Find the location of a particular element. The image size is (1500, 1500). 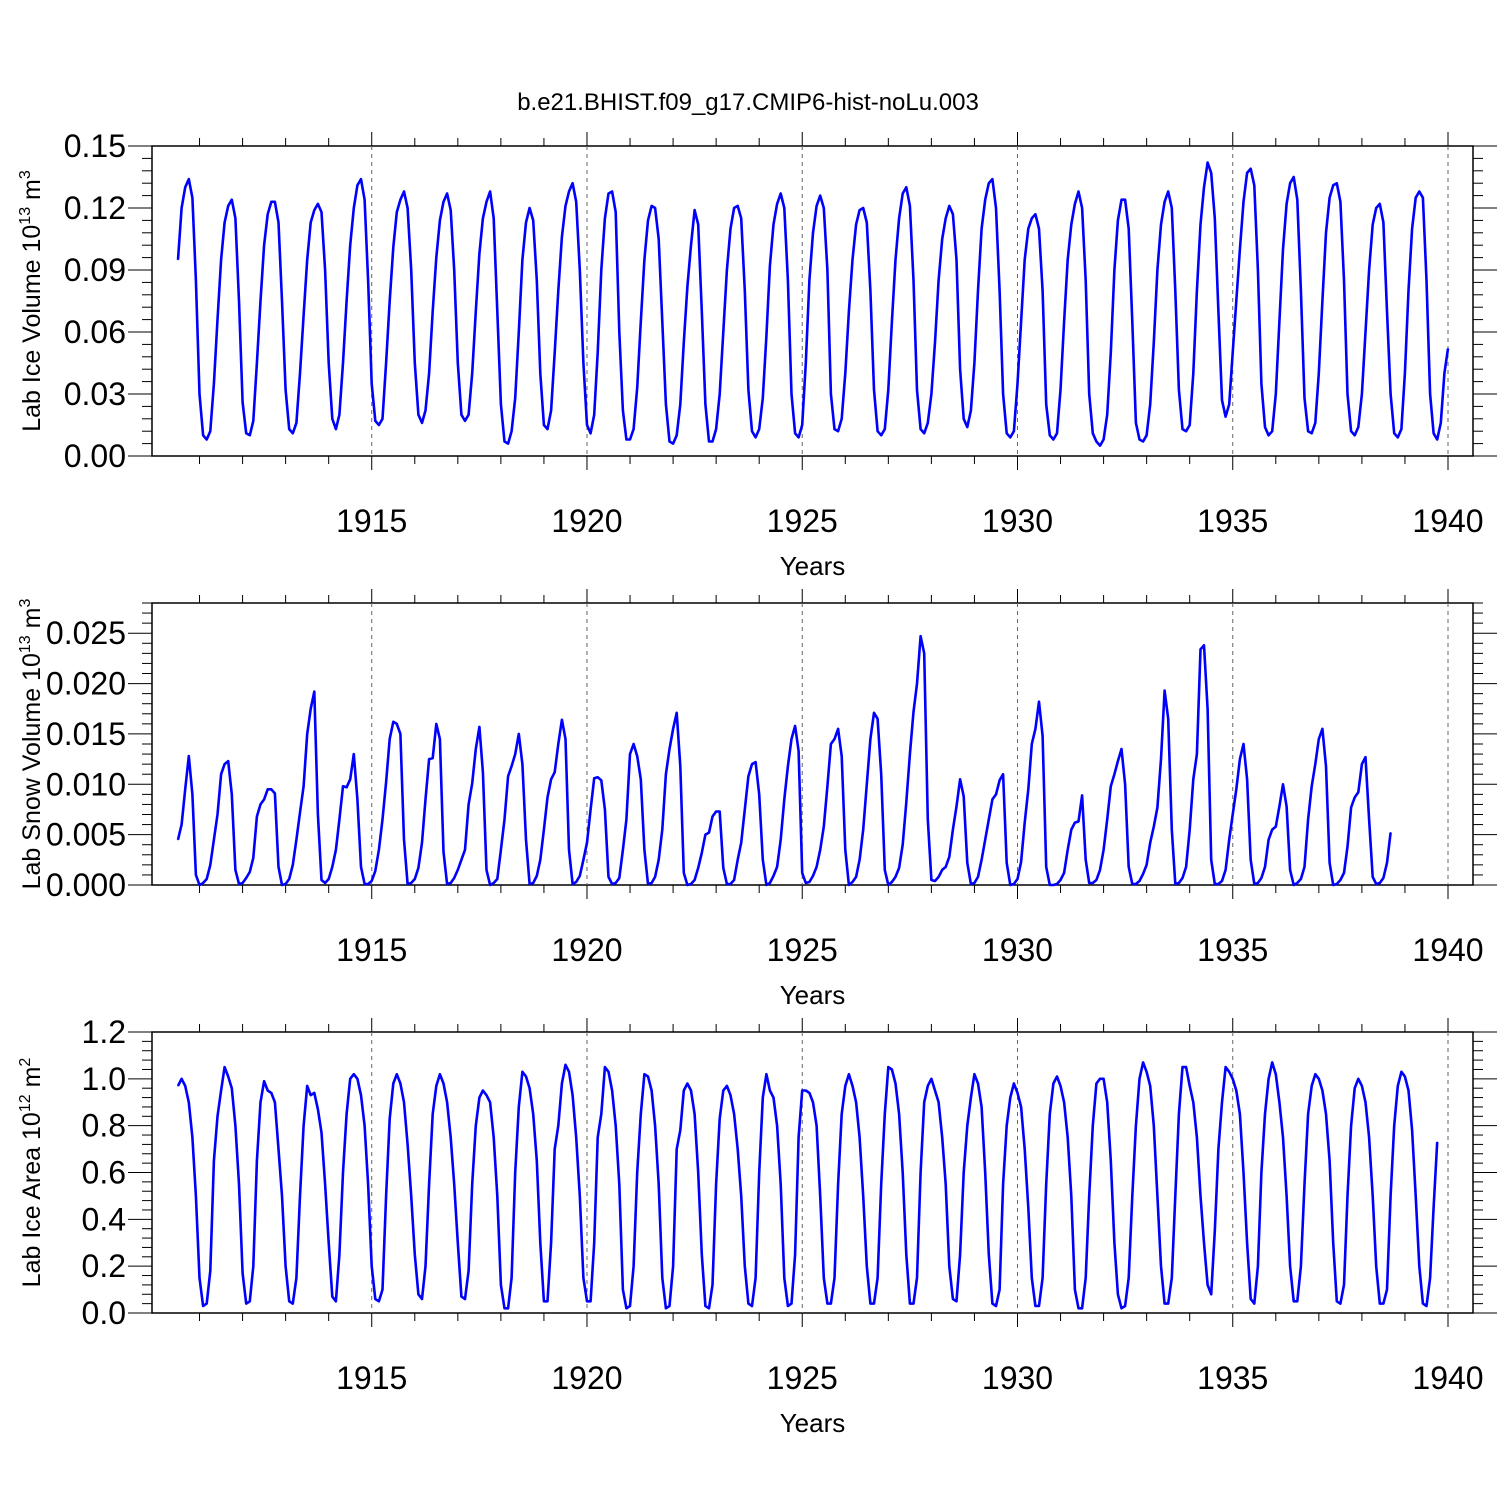

x-axis-label: Years is located at coordinates (813, 1423).